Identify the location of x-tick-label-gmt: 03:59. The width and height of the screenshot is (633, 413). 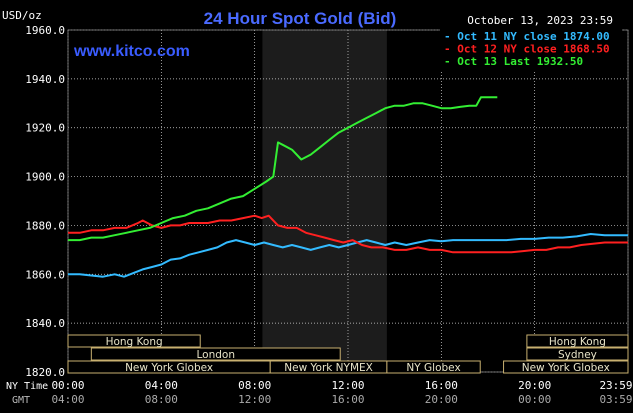
(615, 399).